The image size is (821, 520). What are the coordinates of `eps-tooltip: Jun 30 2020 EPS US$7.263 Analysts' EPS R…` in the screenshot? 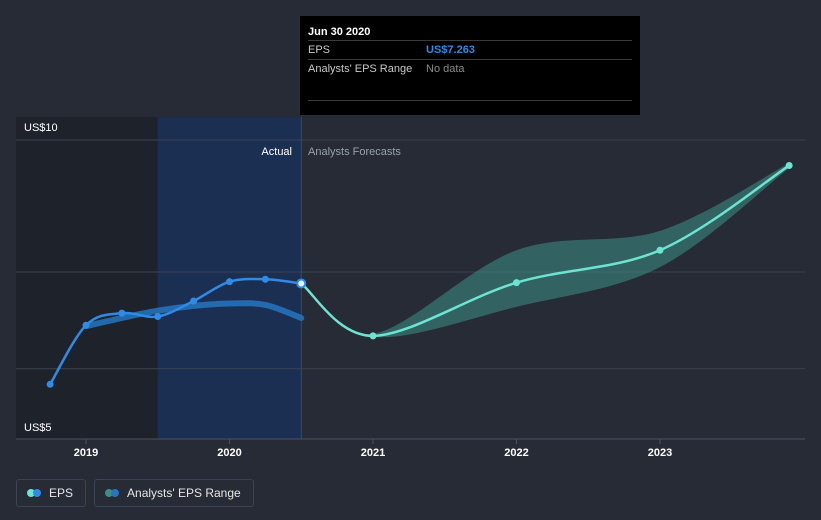 It's located at (470, 65).